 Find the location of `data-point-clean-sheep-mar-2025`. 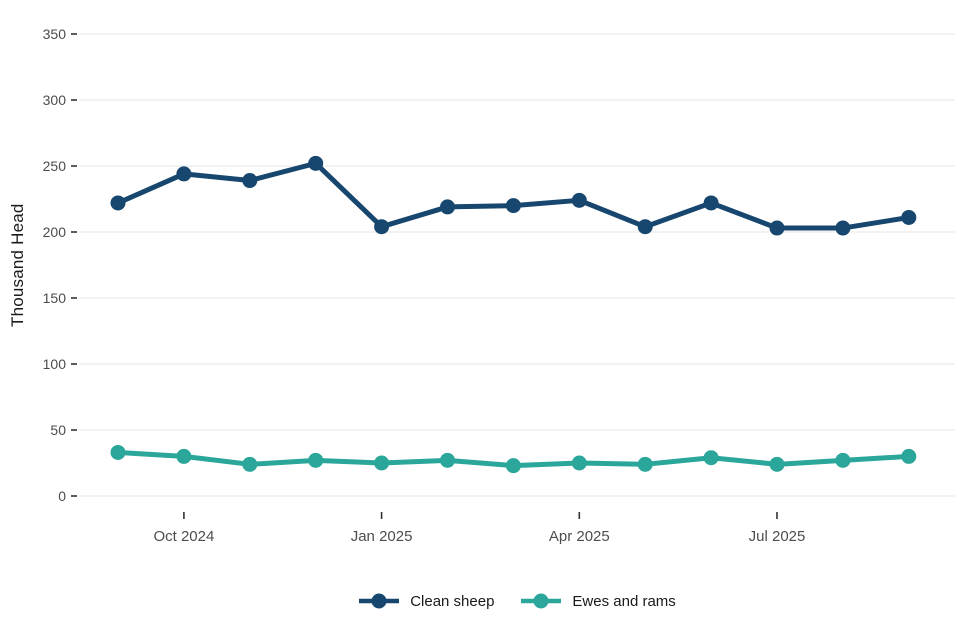

data-point-clean-sheep-mar-2025 is located at coordinates (513, 206).